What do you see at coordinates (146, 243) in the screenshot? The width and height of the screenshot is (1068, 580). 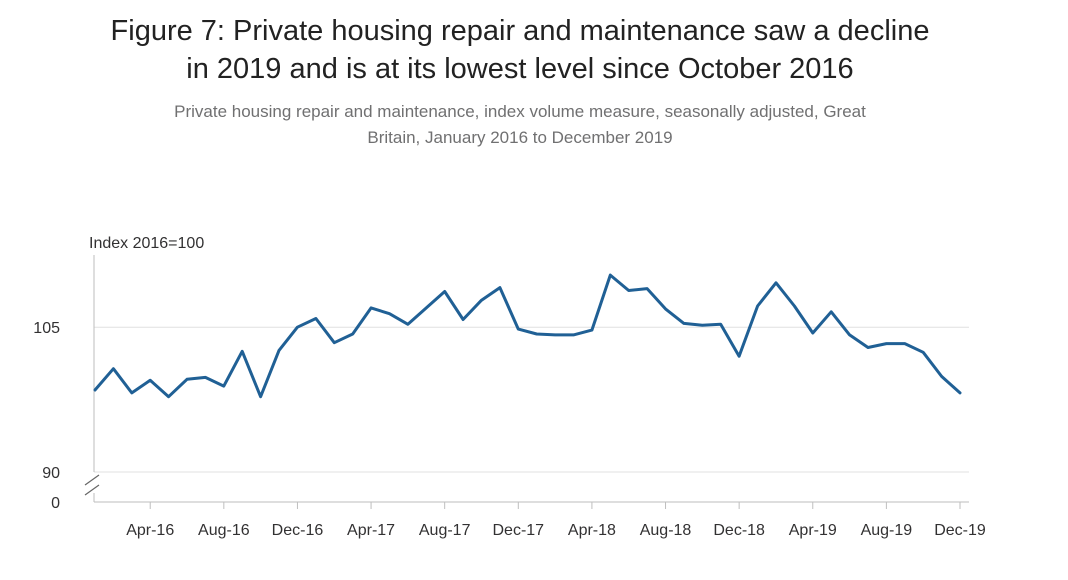 I see `y-axis-label: Index 2016=100` at bounding box center [146, 243].